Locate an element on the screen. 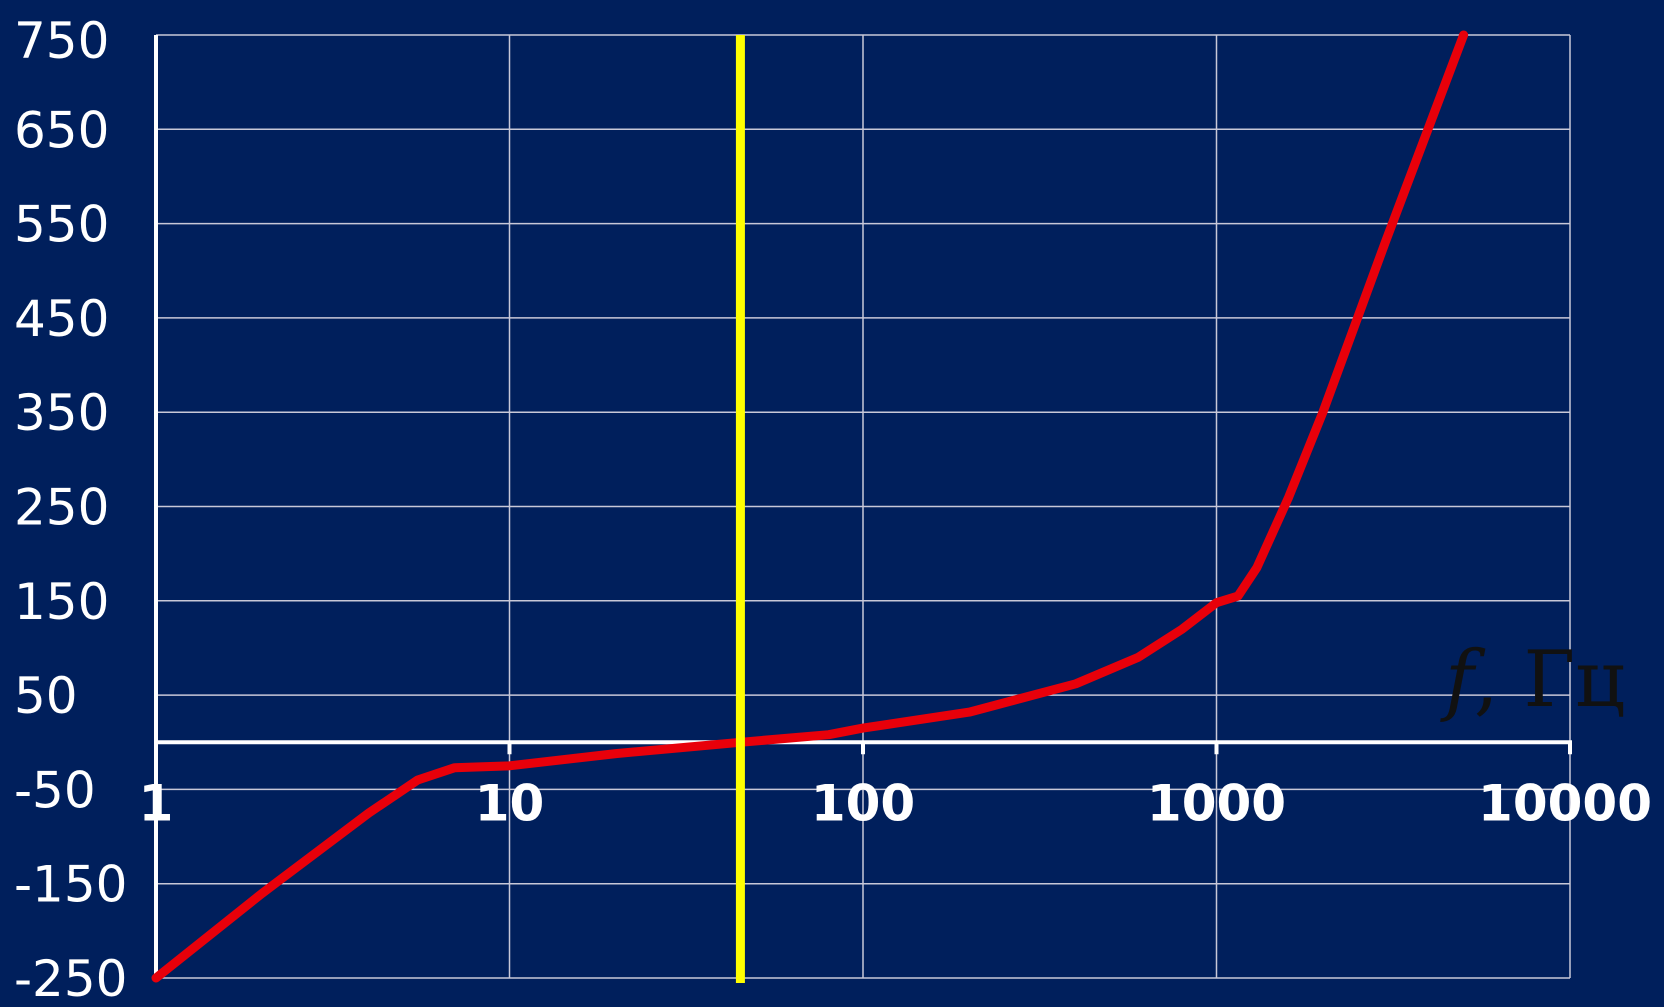 This screenshot has width=1664, height=1007. y-tick-label: 650 is located at coordinates (61, 130).